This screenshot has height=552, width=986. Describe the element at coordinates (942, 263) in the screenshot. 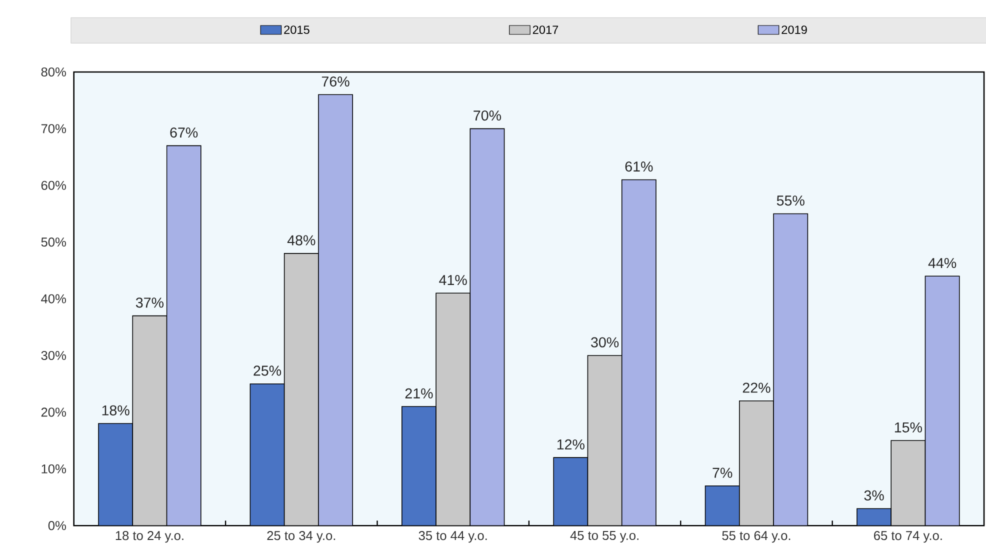

I see `data-label: 44%` at that location.